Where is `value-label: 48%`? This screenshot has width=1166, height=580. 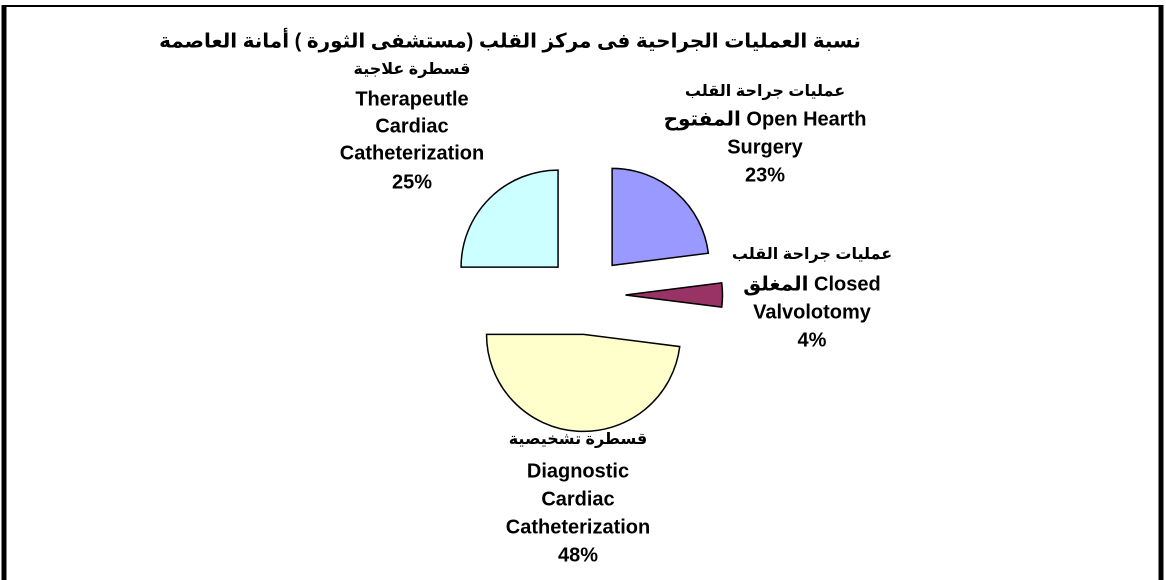
value-label: 48% is located at coordinates (578, 555).